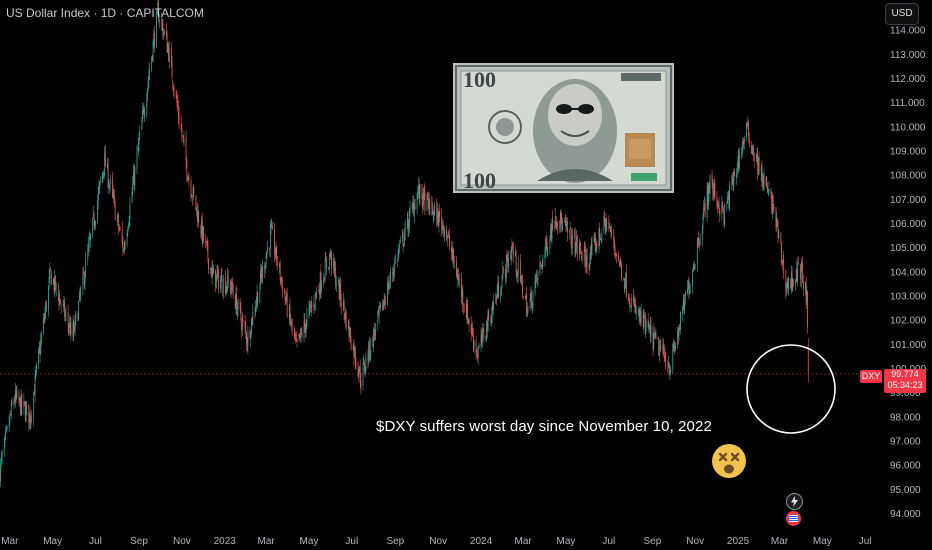  I want to click on x-tick-label: May, so click(309, 541).